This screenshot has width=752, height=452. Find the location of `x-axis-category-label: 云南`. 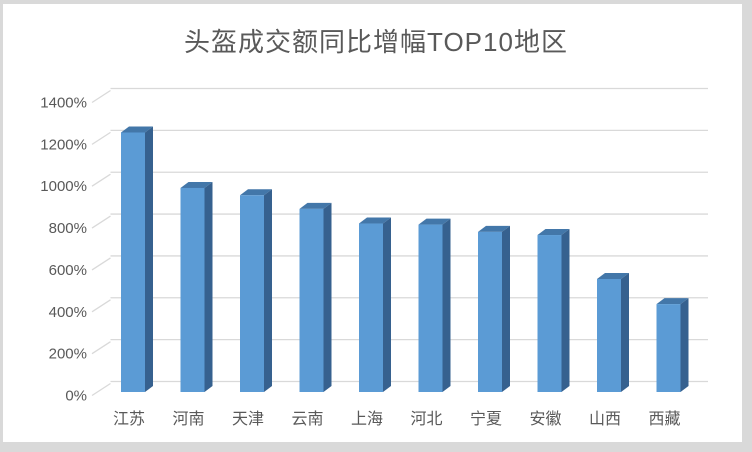

x-axis-category-label: 云南 is located at coordinates (307, 419).